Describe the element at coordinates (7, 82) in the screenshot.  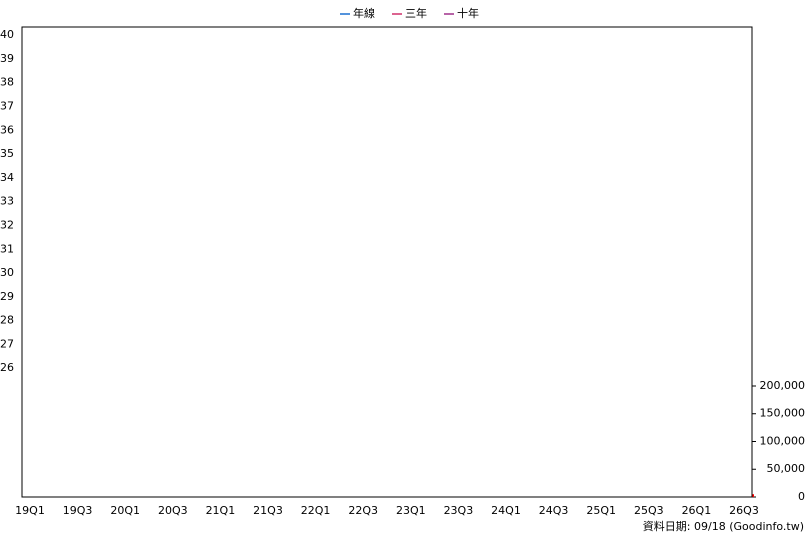
I see `y-tick-label: 38` at that location.